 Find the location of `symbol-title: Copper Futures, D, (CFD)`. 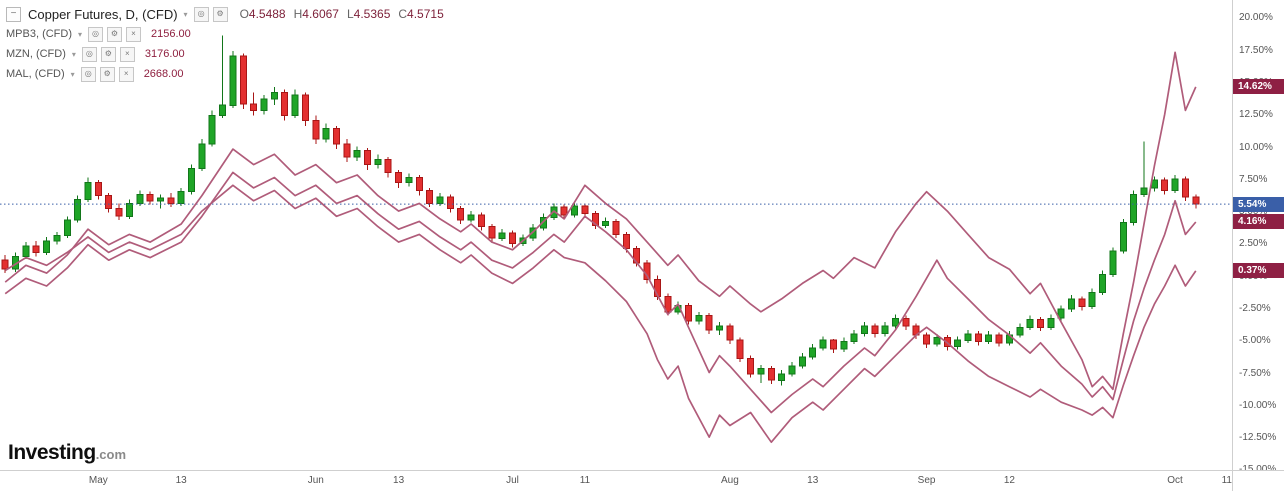

symbol-title: Copper Futures, D, (CFD) is located at coordinates (103, 14).